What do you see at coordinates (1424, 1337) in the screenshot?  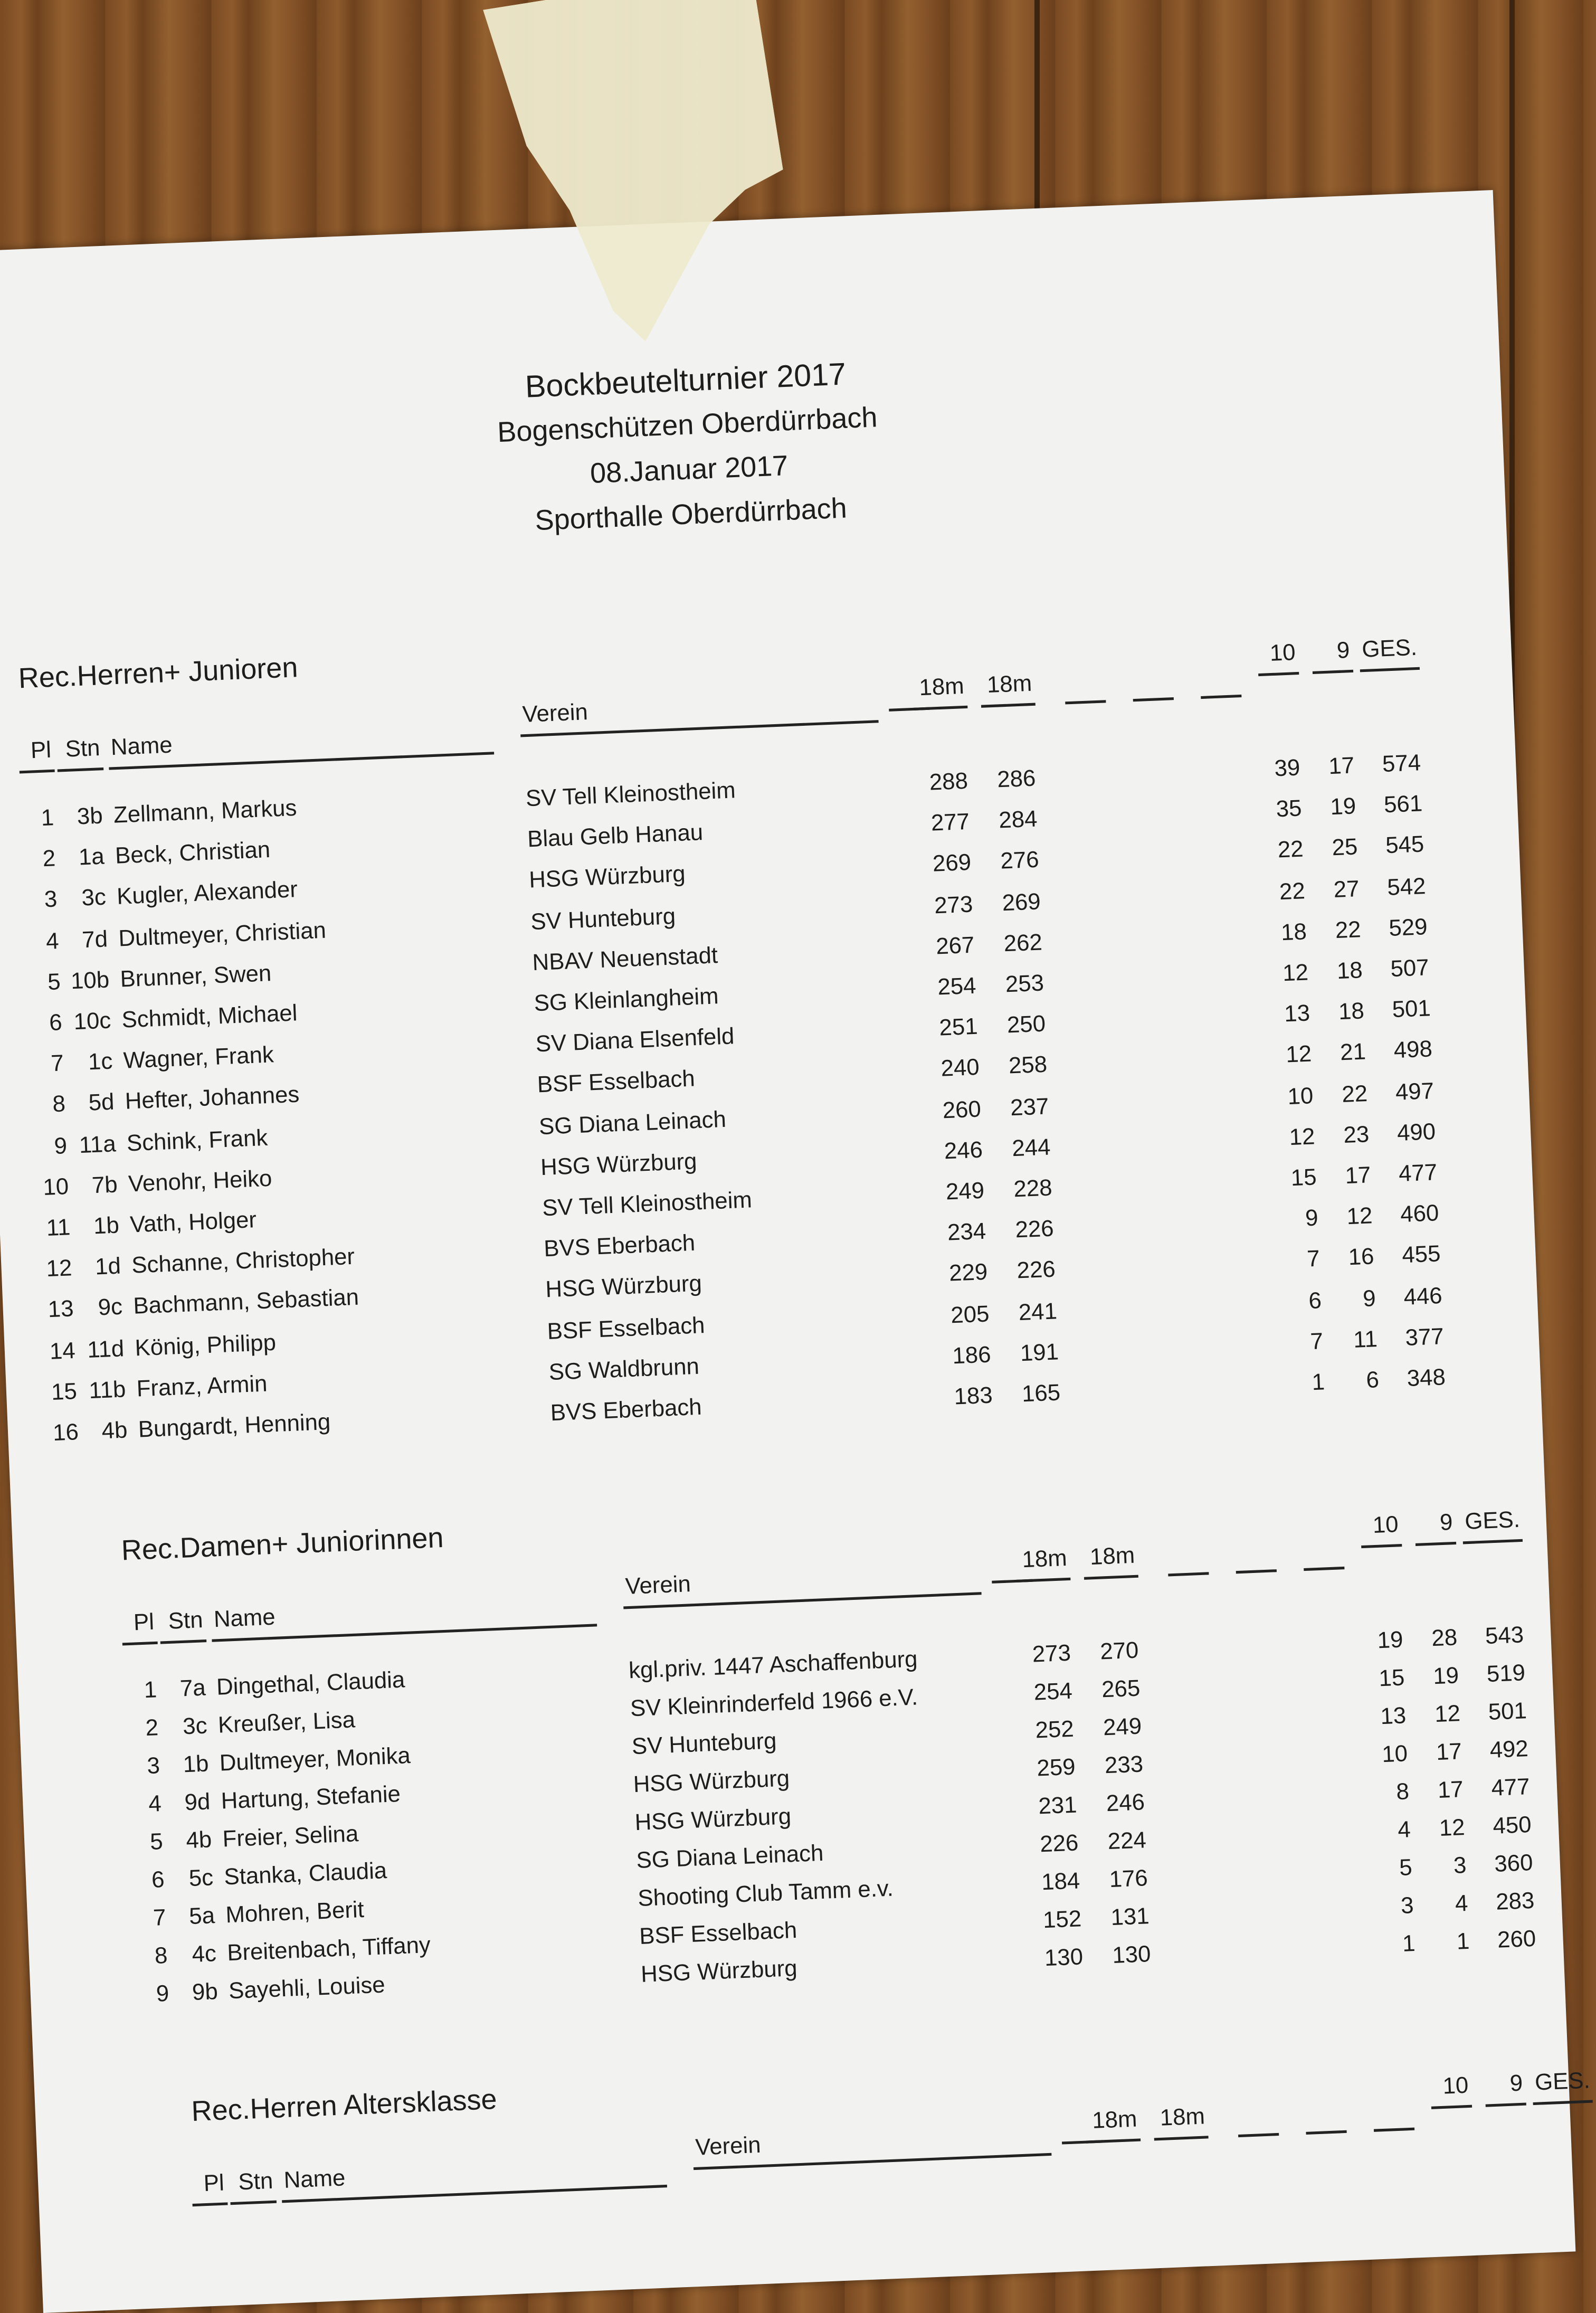 I see `cell-total: 377` at bounding box center [1424, 1337].